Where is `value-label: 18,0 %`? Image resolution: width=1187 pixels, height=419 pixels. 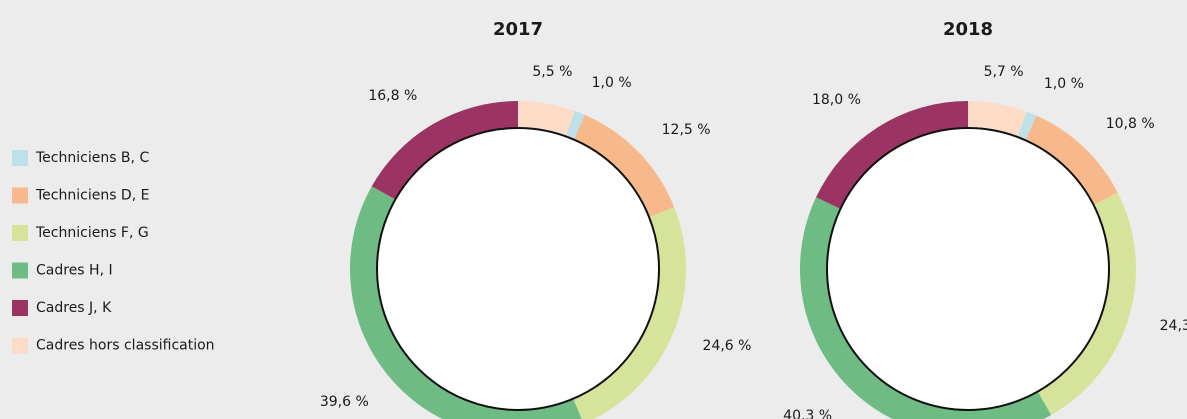 value-label: 18,0 % is located at coordinates (836, 100).